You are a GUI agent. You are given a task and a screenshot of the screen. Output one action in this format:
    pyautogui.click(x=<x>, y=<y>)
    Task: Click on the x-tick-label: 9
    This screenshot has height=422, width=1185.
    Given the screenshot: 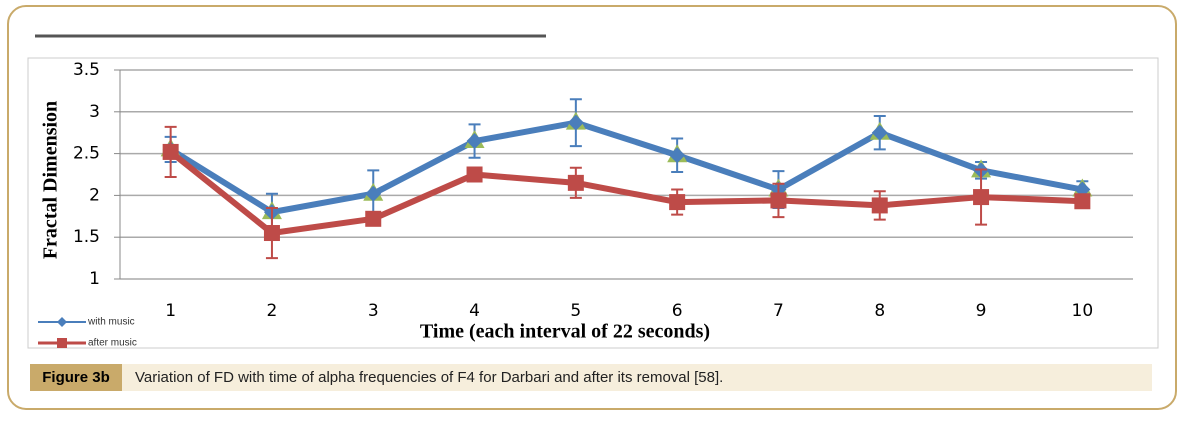 What is the action you would take?
    pyautogui.click(x=981, y=311)
    